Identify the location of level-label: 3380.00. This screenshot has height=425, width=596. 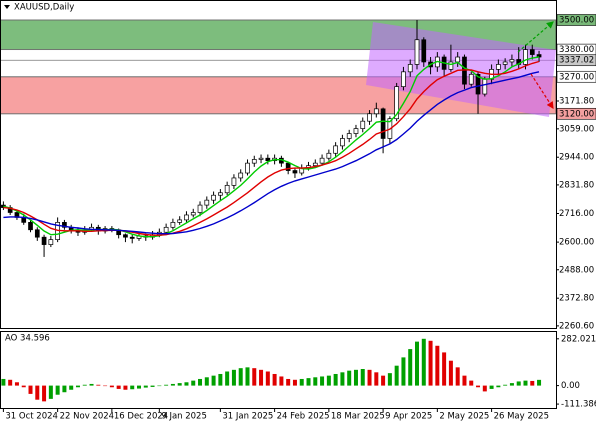
(576, 50).